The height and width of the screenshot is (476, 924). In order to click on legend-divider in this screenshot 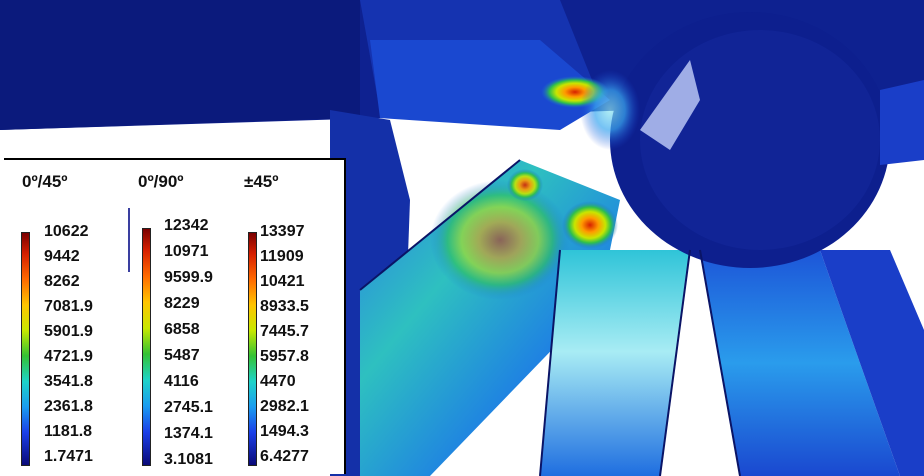, I will do `click(129, 240)`.